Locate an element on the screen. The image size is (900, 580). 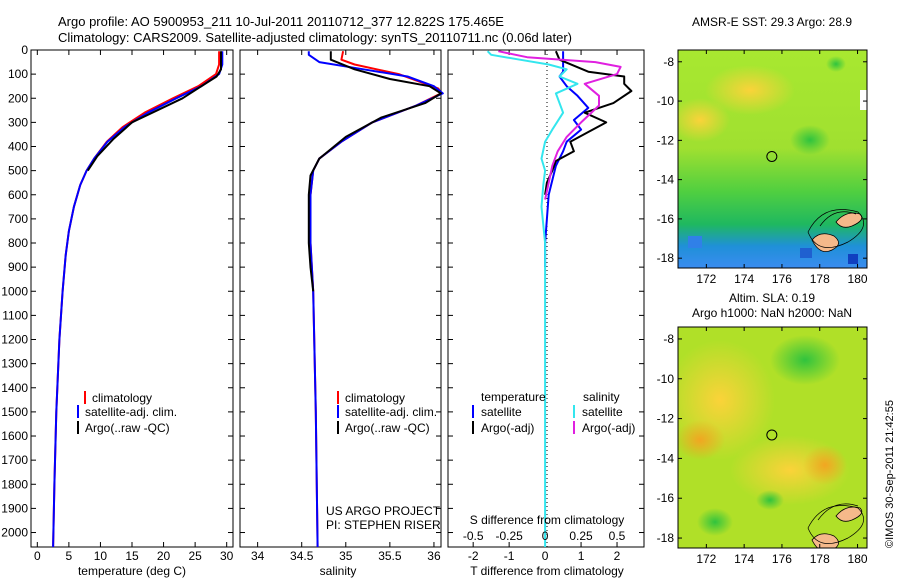
y-tick-label: 1100 is located at coordinates (15, 315).